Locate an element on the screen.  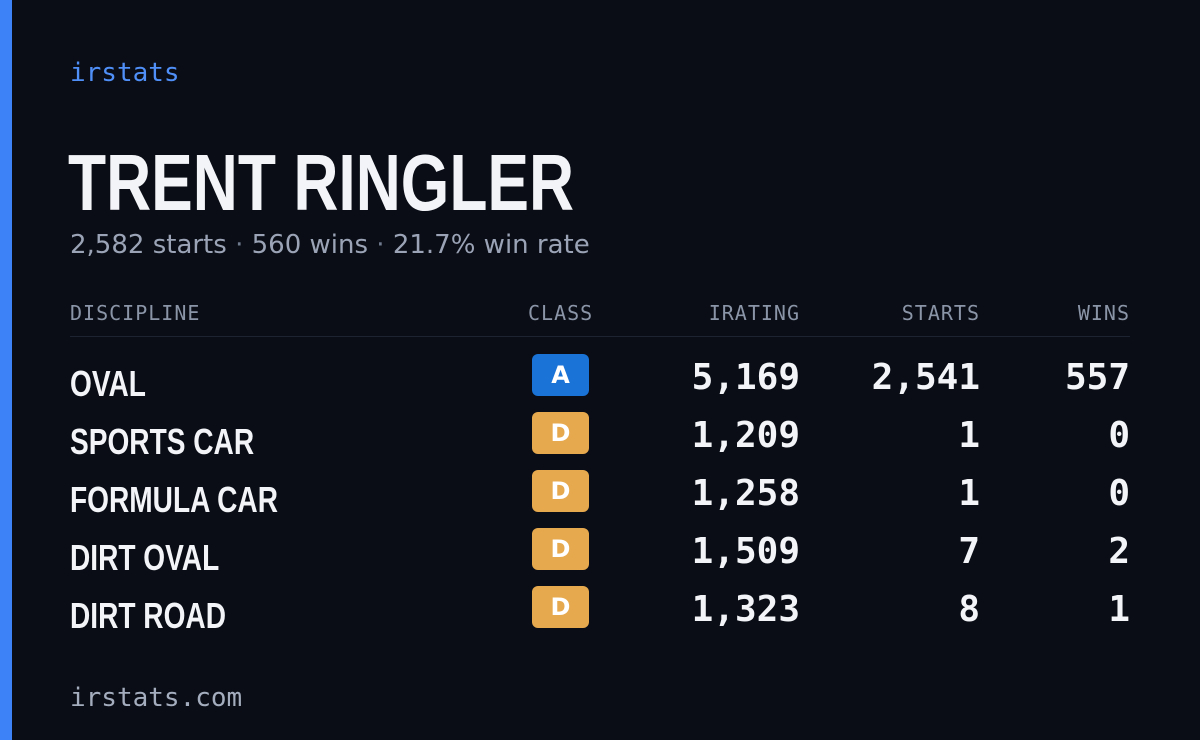
wins-summary: 560 wins is located at coordinates (310, 245).